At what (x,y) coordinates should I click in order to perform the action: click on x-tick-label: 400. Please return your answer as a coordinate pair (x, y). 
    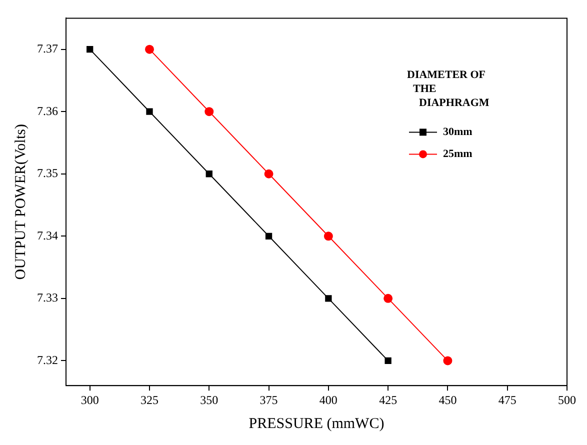
    Looking at the image, I should click on (328, 399).